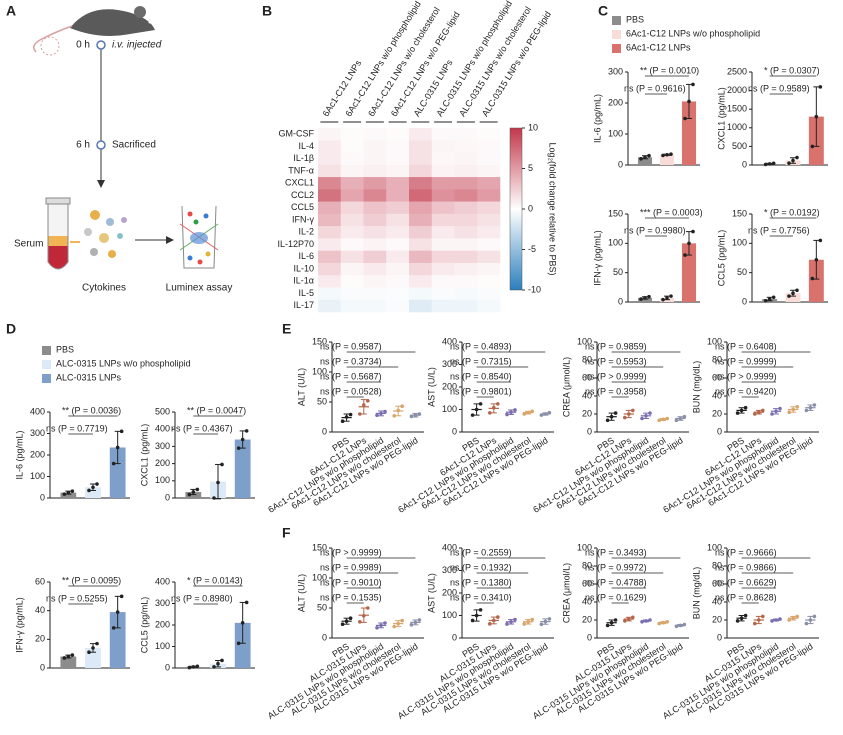  Describe the element at coordinates (301, 593) in the screenshot. I see `y-axis-label: ALT (U/L)` at that location.